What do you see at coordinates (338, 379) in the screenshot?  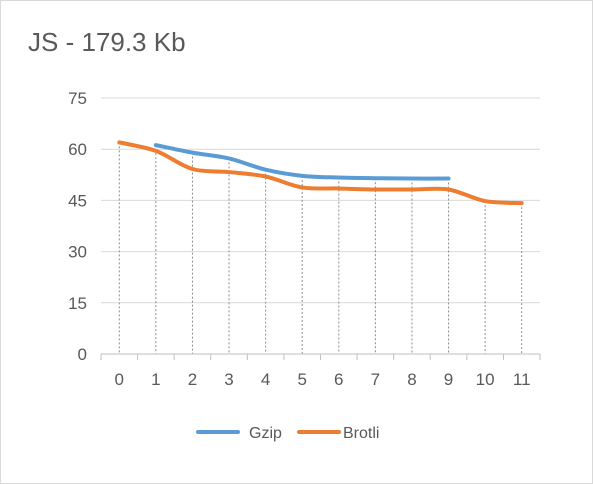 I see `x-tick-label: 6` at bounding box center [338, 379].